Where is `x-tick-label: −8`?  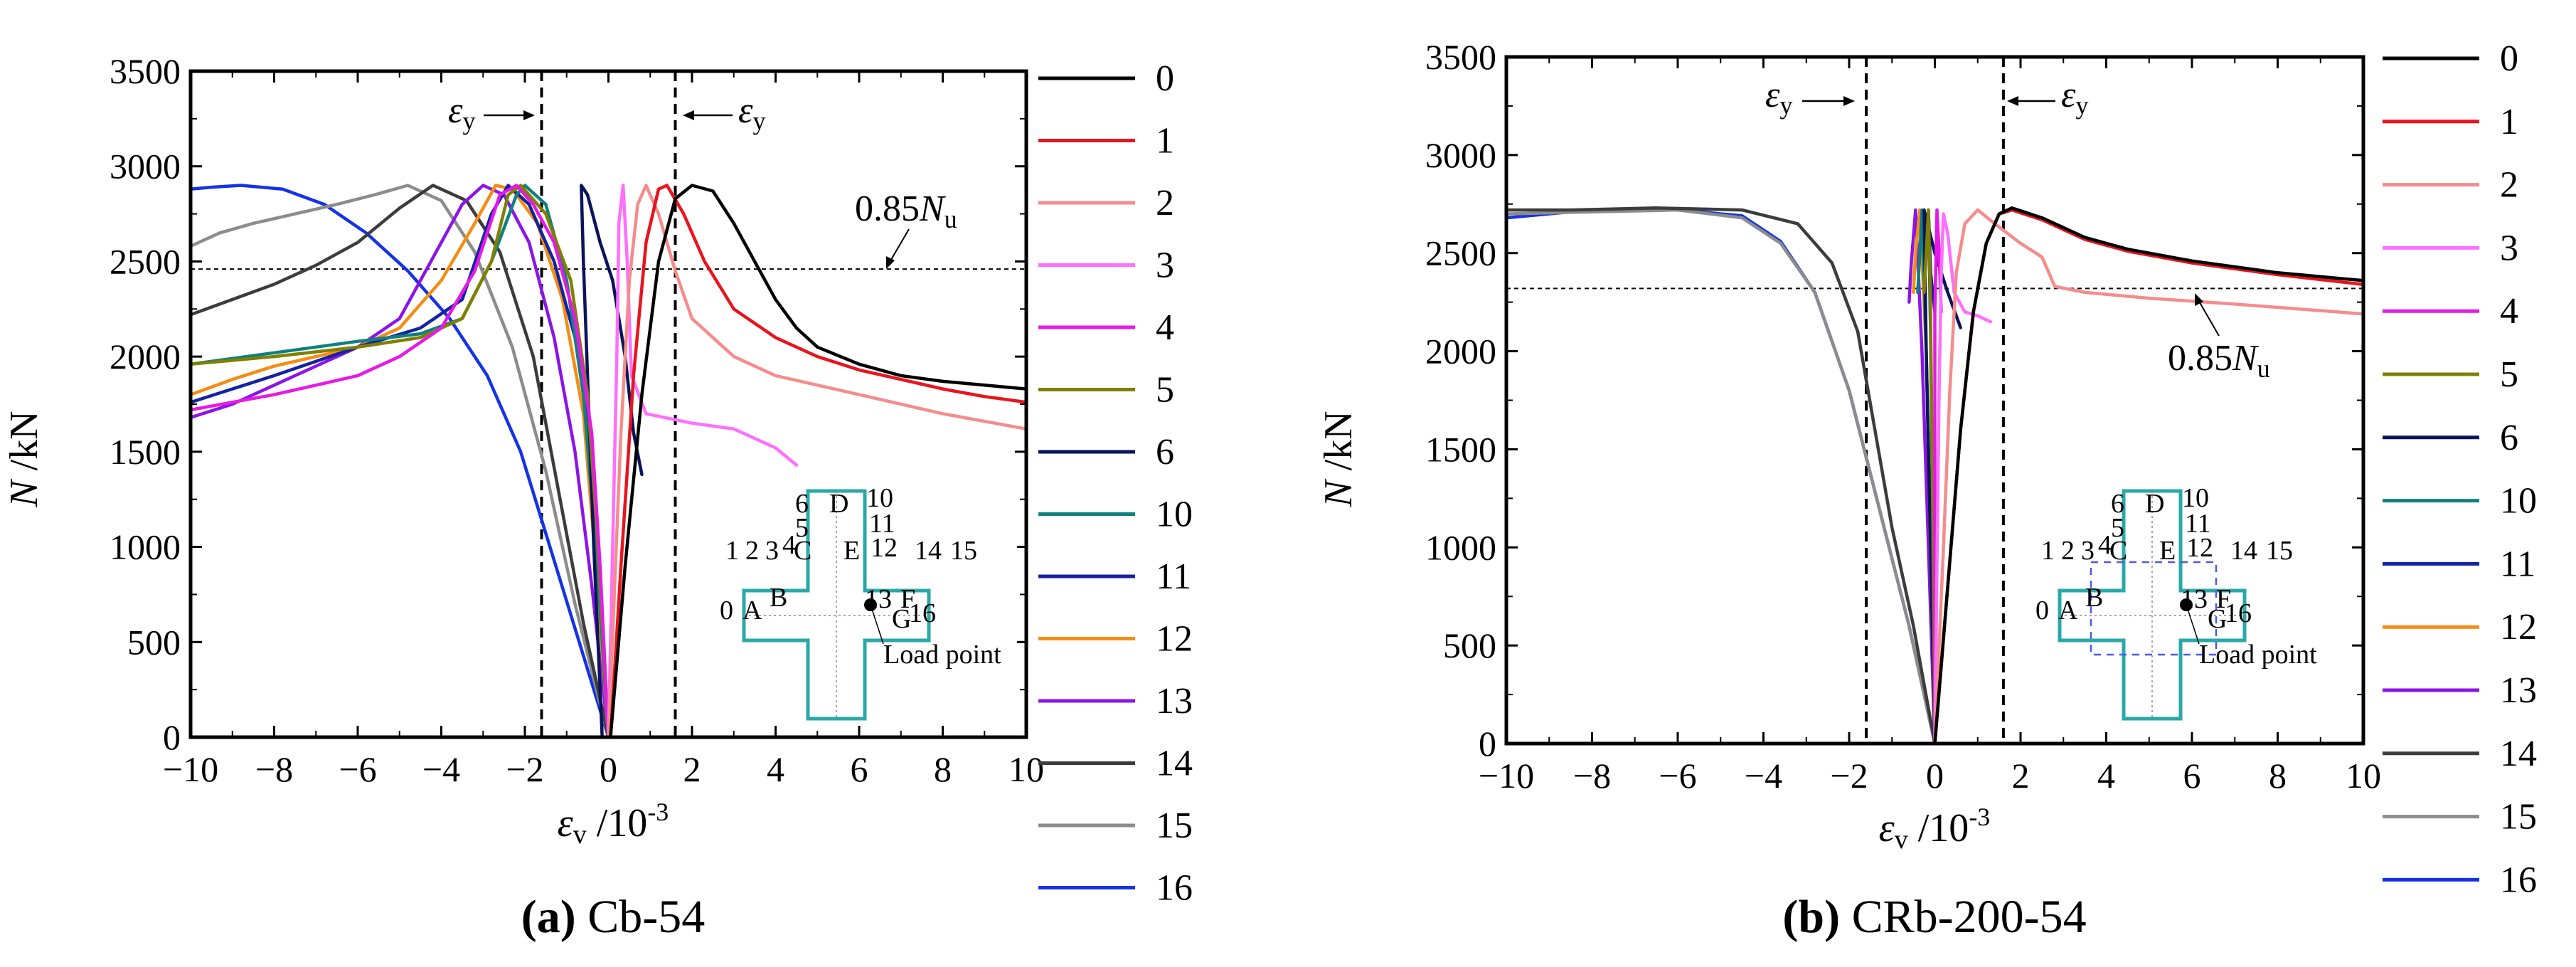
x-tick-label: −8 is located at coordinates (1592, 776).